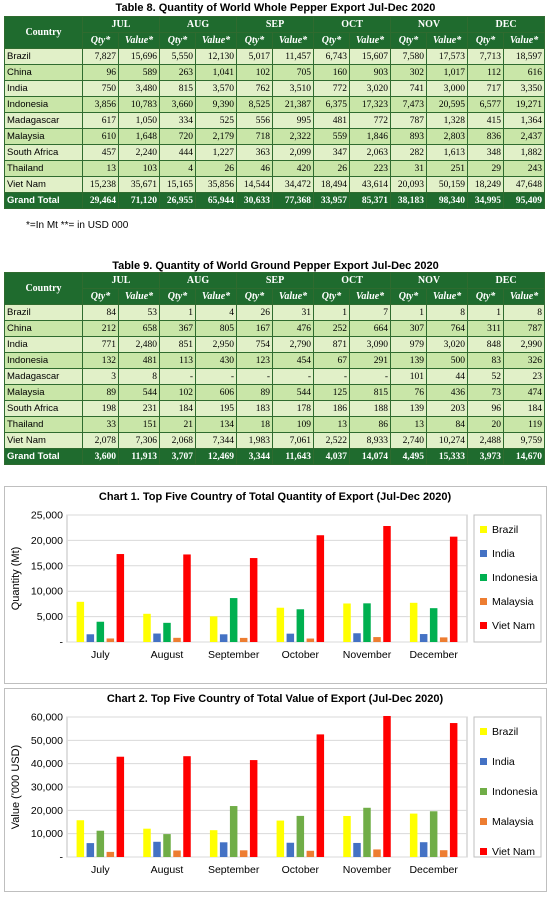 The width and height of the screenshot is (551, 900). Describe the element at coordinates (216, 408) in the screenshot. I see `value-cell: 195` at that location.